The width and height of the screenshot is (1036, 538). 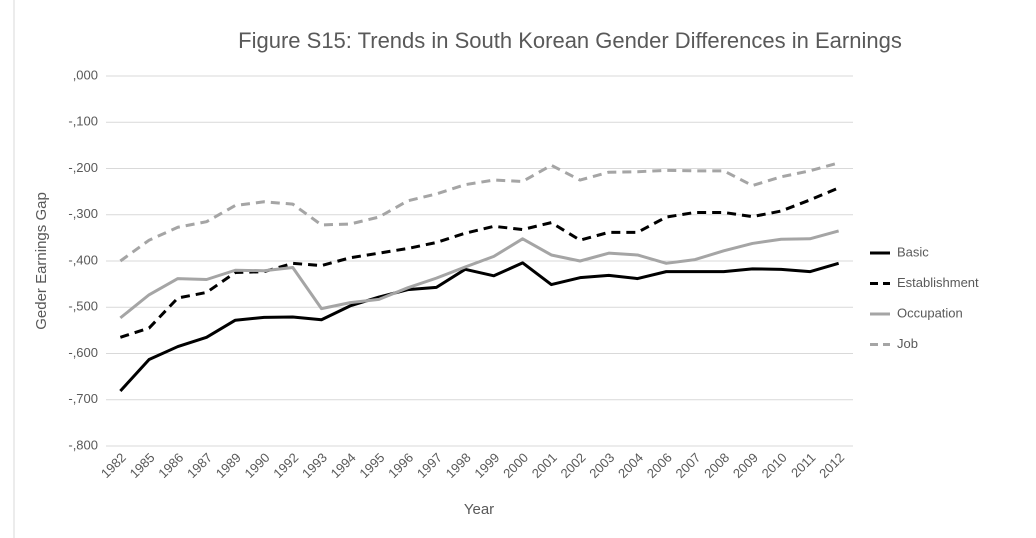 I want to click on y-tick-label: -,600, so click(x=83, y=352).